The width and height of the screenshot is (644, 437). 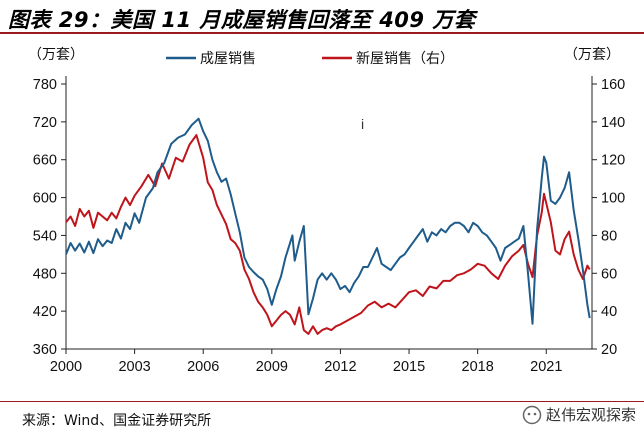 What do you see at coordinates (609, 312) in the screenshot?
I see `right-tick-label: 40` at bounding box center [609, 312].